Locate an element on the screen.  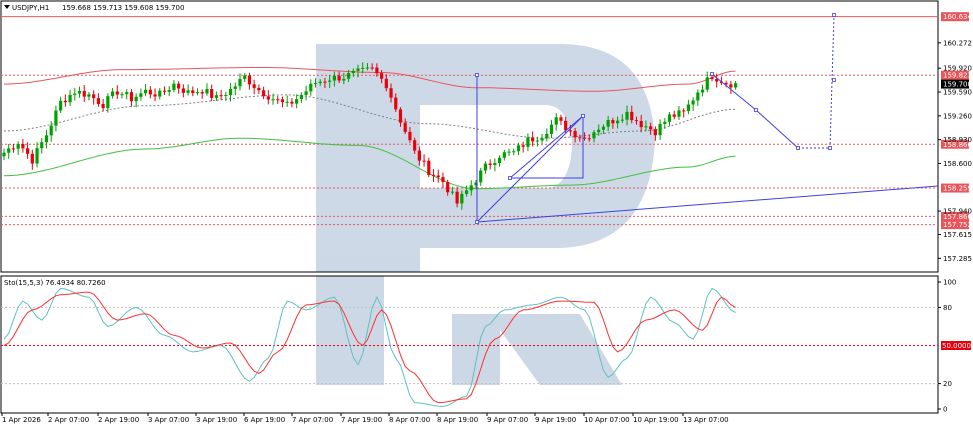
price-tick-label: 158.930 is located at coordinates (957, 140).